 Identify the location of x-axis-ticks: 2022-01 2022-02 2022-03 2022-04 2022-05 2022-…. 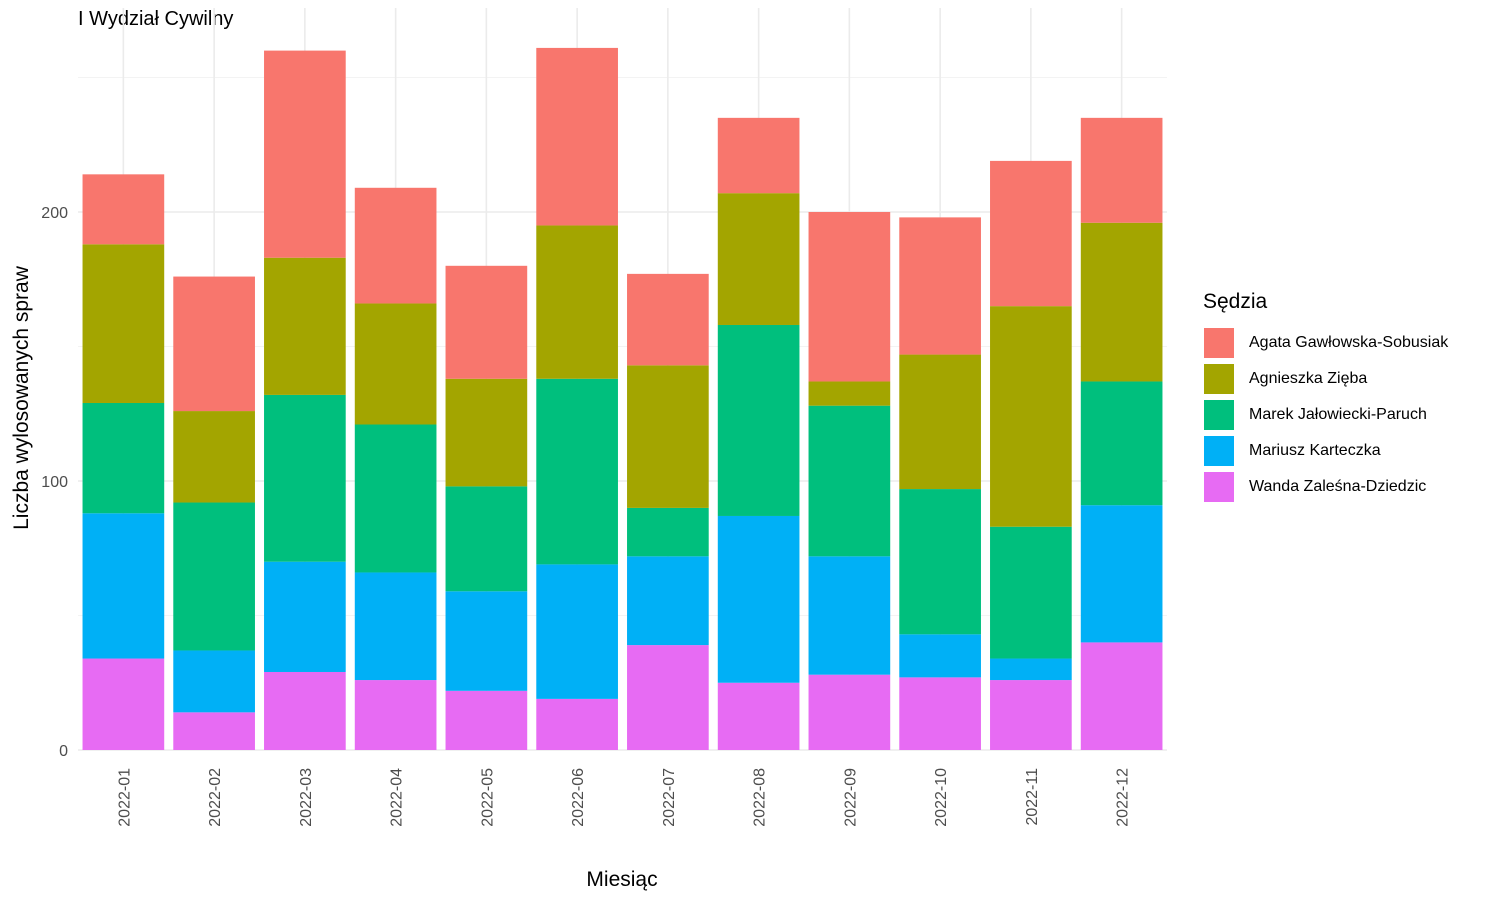
(623, 797).